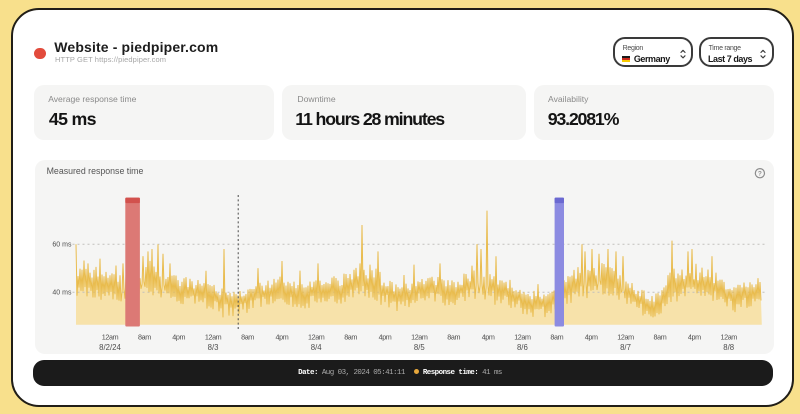 This screenshot has height=414, width=800. I want to click on svg-text: 8/2/24, so click(110, 347).